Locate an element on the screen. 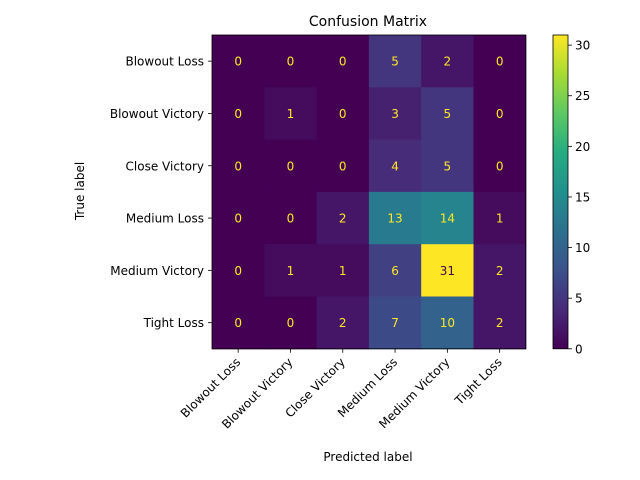  colorbar-tick-label: 15 is located at coordinates (582, 197).